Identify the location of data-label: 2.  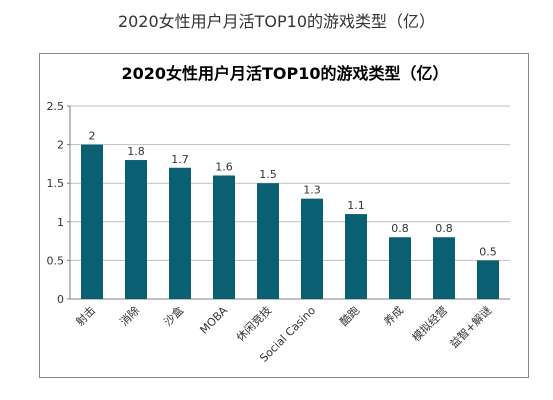
(92, 136).